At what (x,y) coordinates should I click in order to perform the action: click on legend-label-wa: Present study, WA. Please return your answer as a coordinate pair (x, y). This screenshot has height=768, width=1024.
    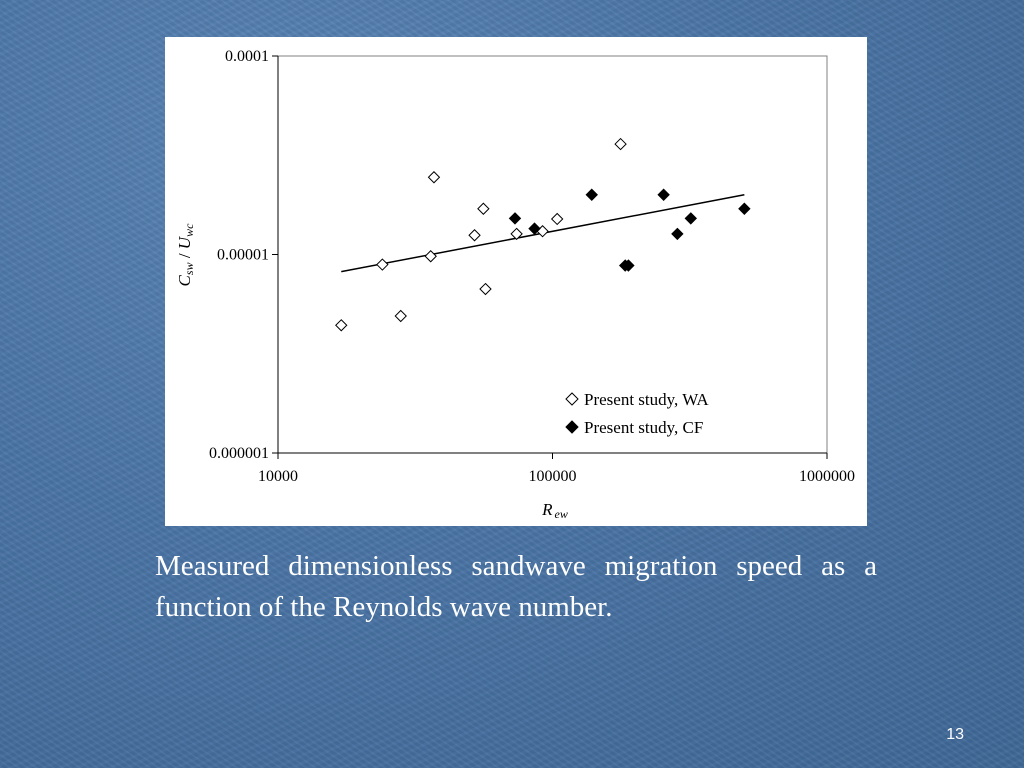
    Looking at the image, I should click on (646, 399).